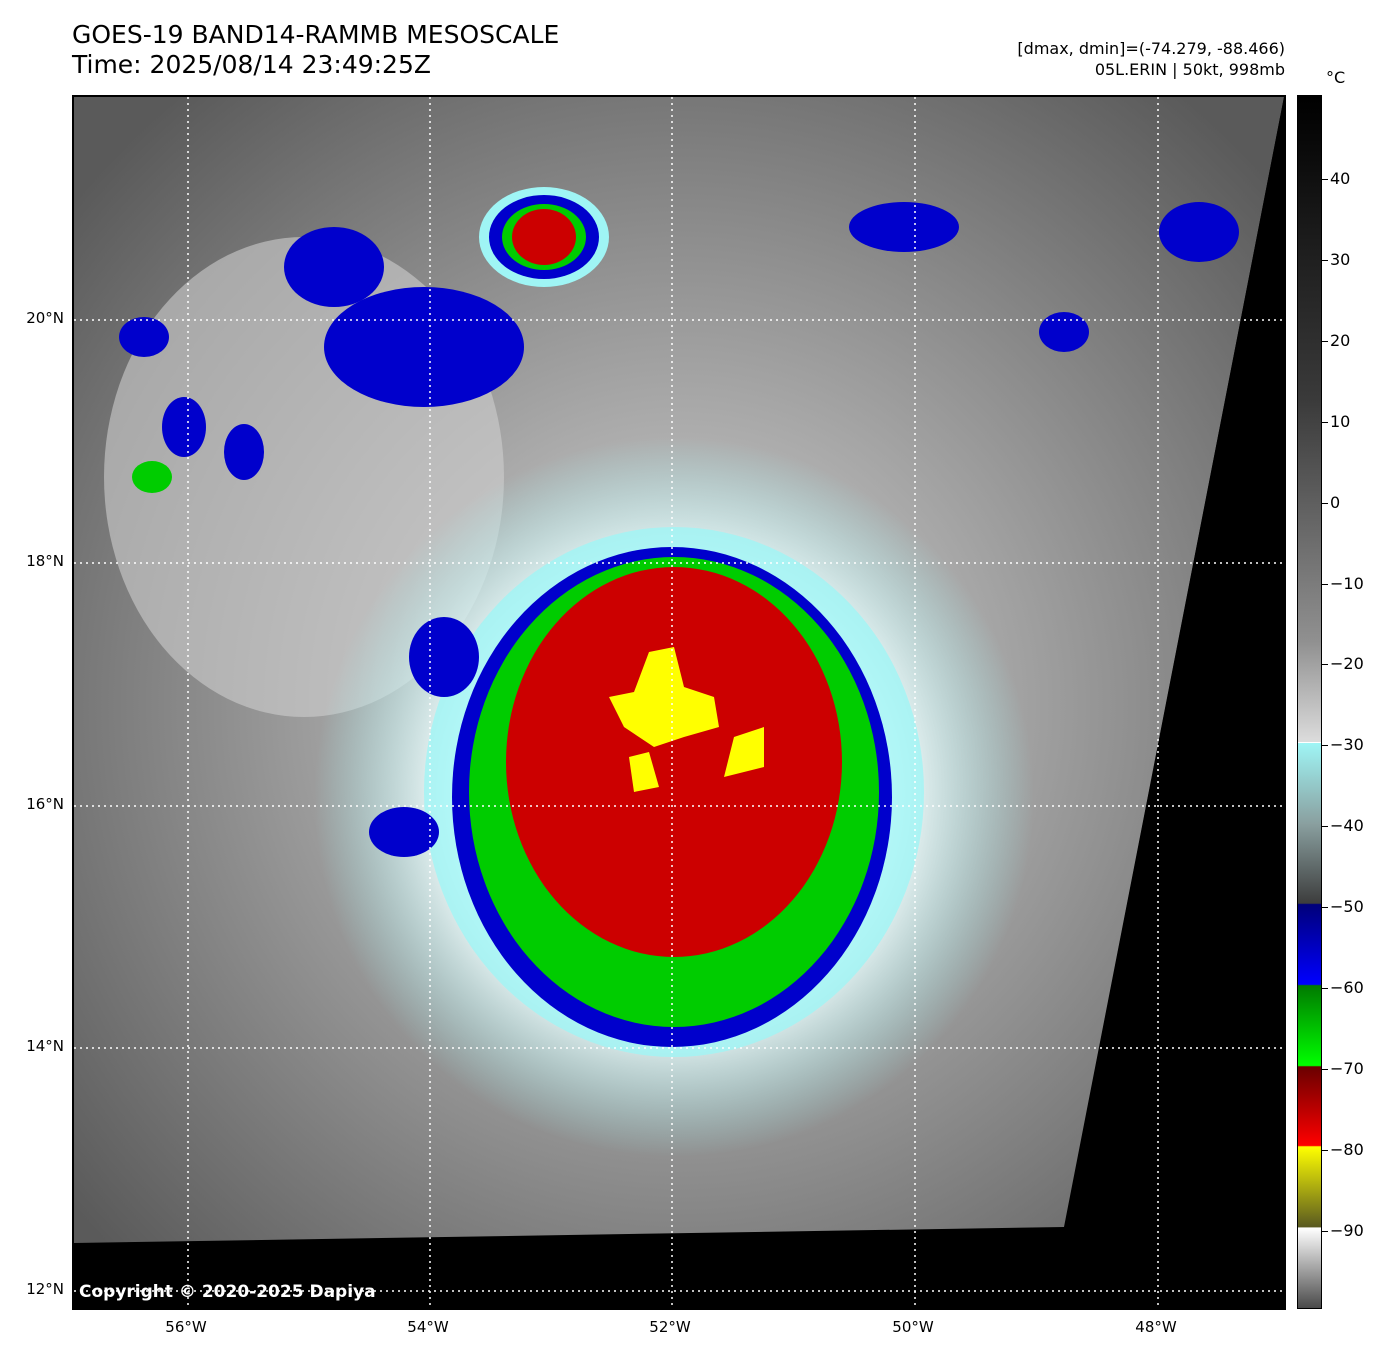 This screenshot has width=1390, height=1359. What do you see at coordinates (1347, 663) in the screenshot?
I see `colorbar-tick-label: −20` at bounding box center [1347, 663].